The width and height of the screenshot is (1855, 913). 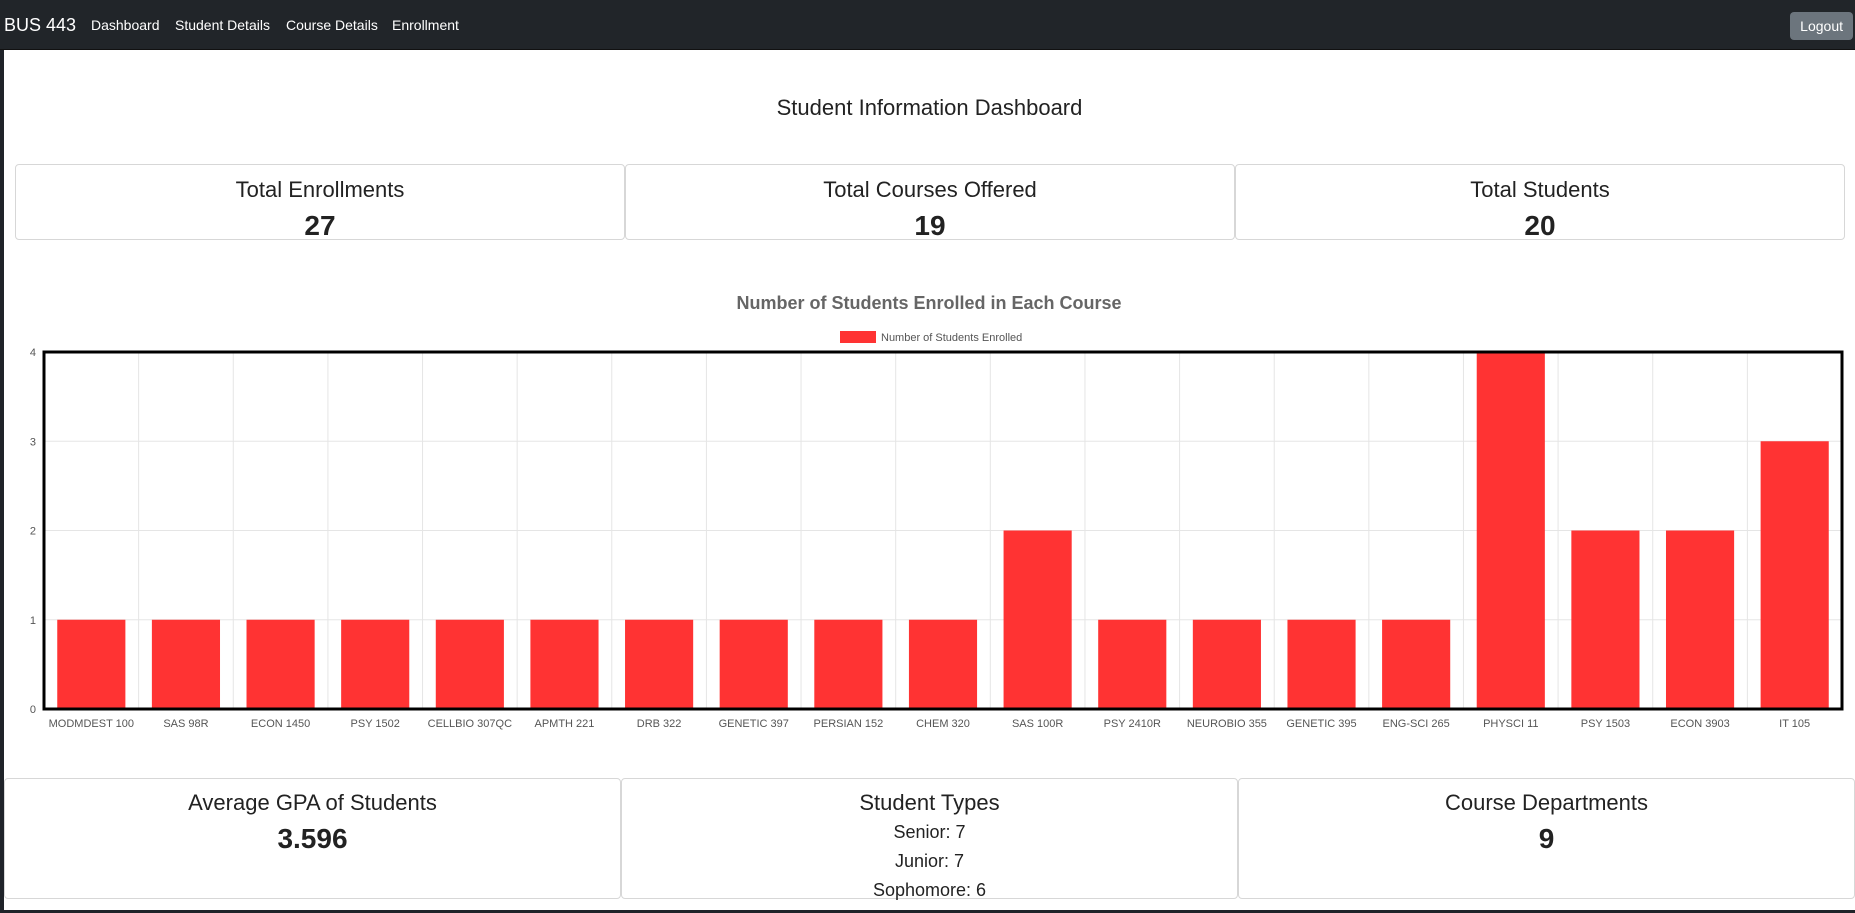 I want to click on nav-course-details: Course Details, so click(x=332, y=25).